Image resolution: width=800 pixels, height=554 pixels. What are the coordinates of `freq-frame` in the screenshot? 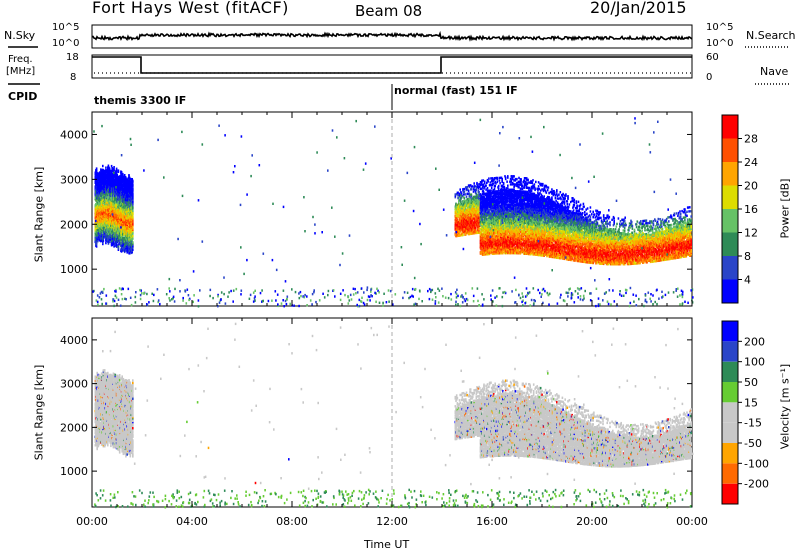 It's located at (392, 66).